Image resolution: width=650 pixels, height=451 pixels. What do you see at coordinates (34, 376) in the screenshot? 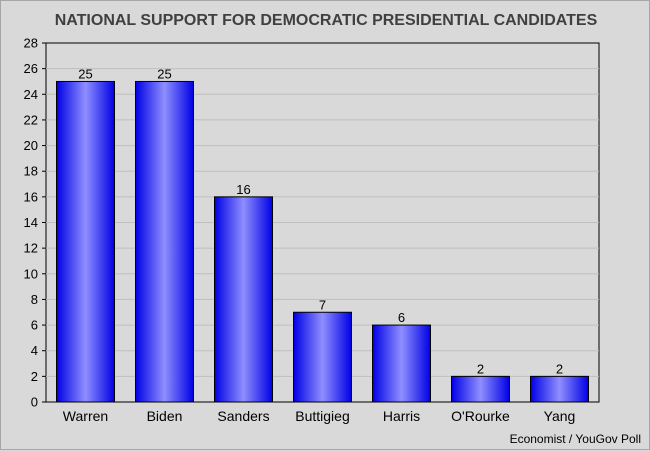
I see `y-tick-label: 2` at bounding box center [34, 376].